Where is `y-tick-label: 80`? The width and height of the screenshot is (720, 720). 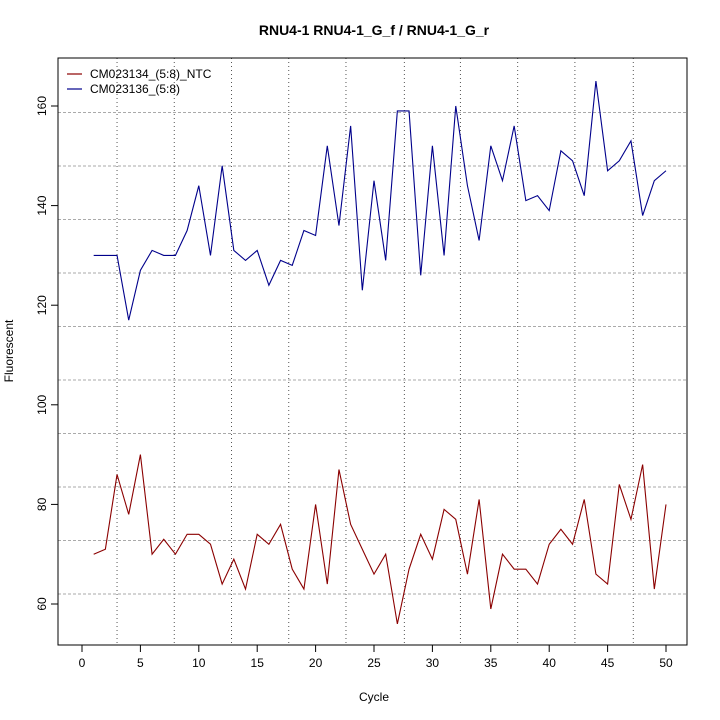
y-tick-label: 80 is located at coordinates (42, 504).